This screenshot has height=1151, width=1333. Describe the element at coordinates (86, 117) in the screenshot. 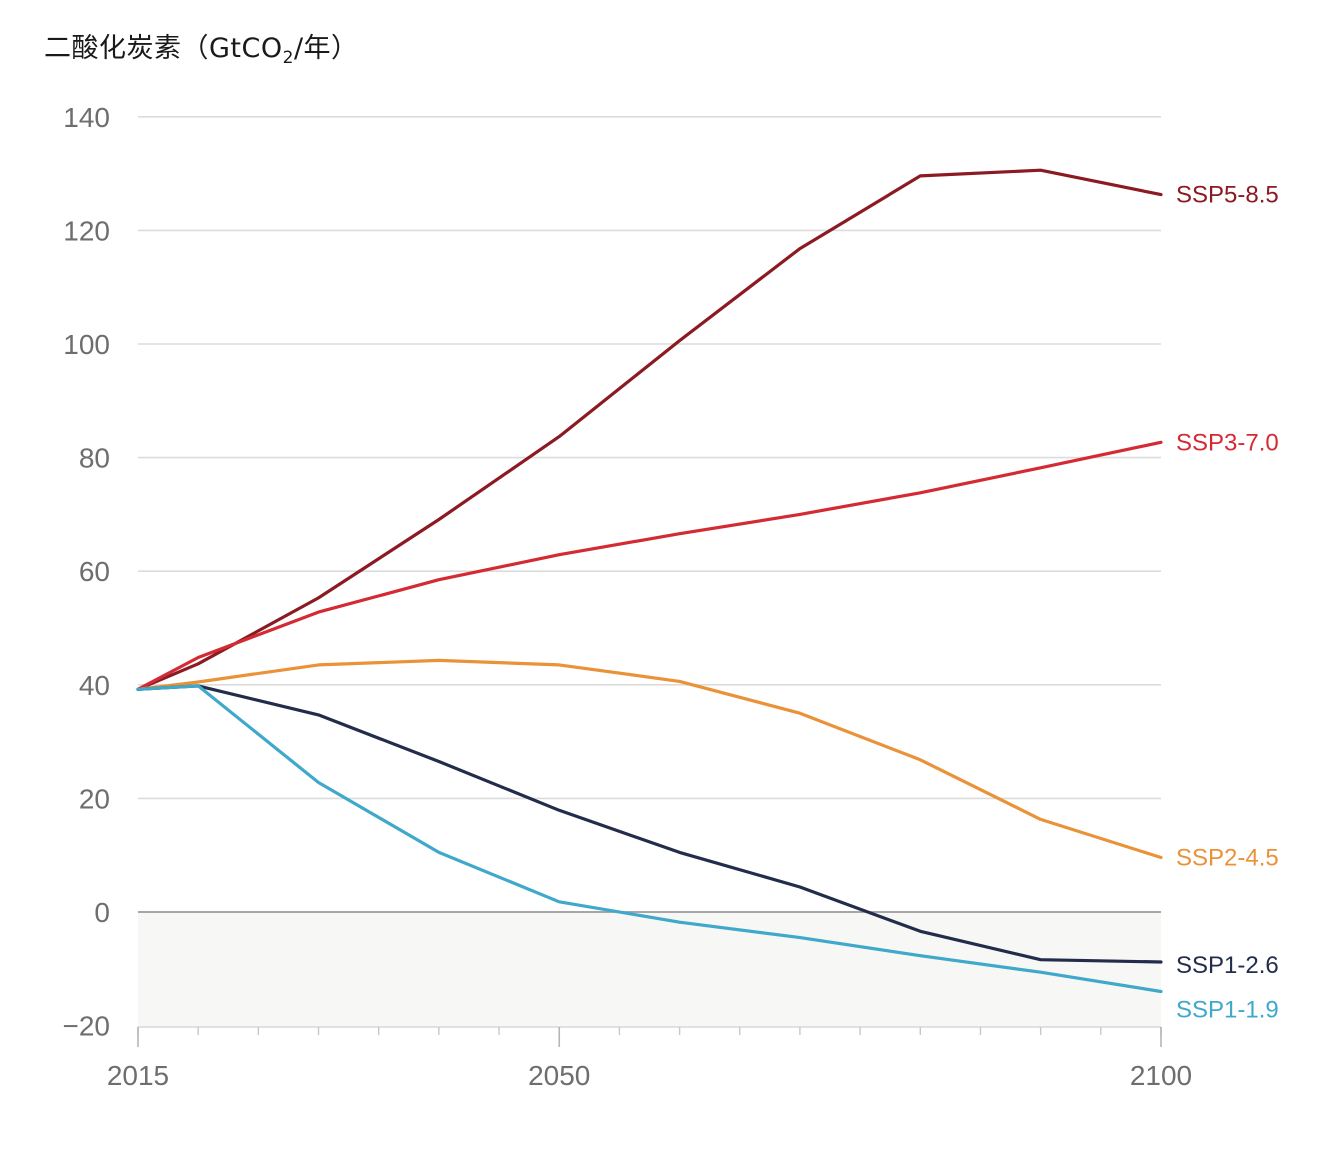

I see `y-tick-label: 140` at that location.